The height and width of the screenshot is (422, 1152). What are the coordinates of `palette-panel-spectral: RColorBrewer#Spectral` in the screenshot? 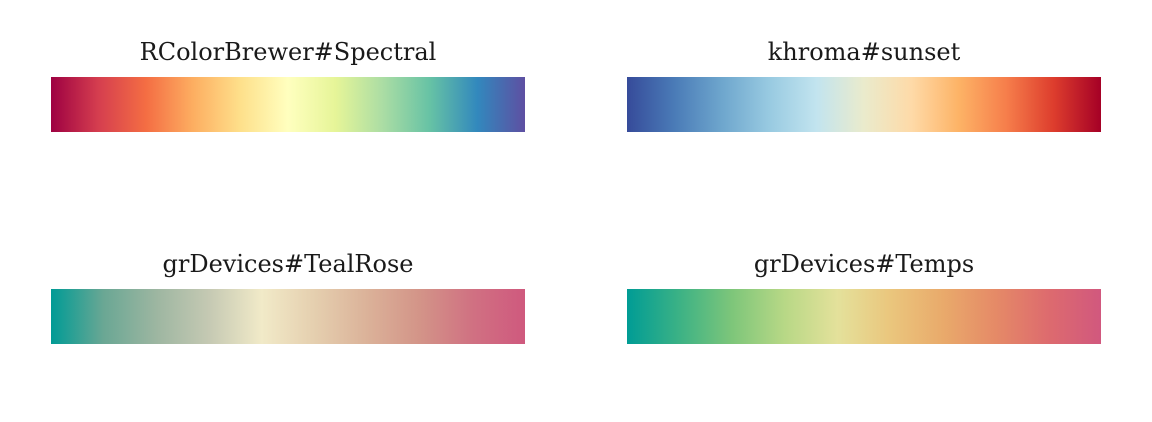 It's located at (288, 85).